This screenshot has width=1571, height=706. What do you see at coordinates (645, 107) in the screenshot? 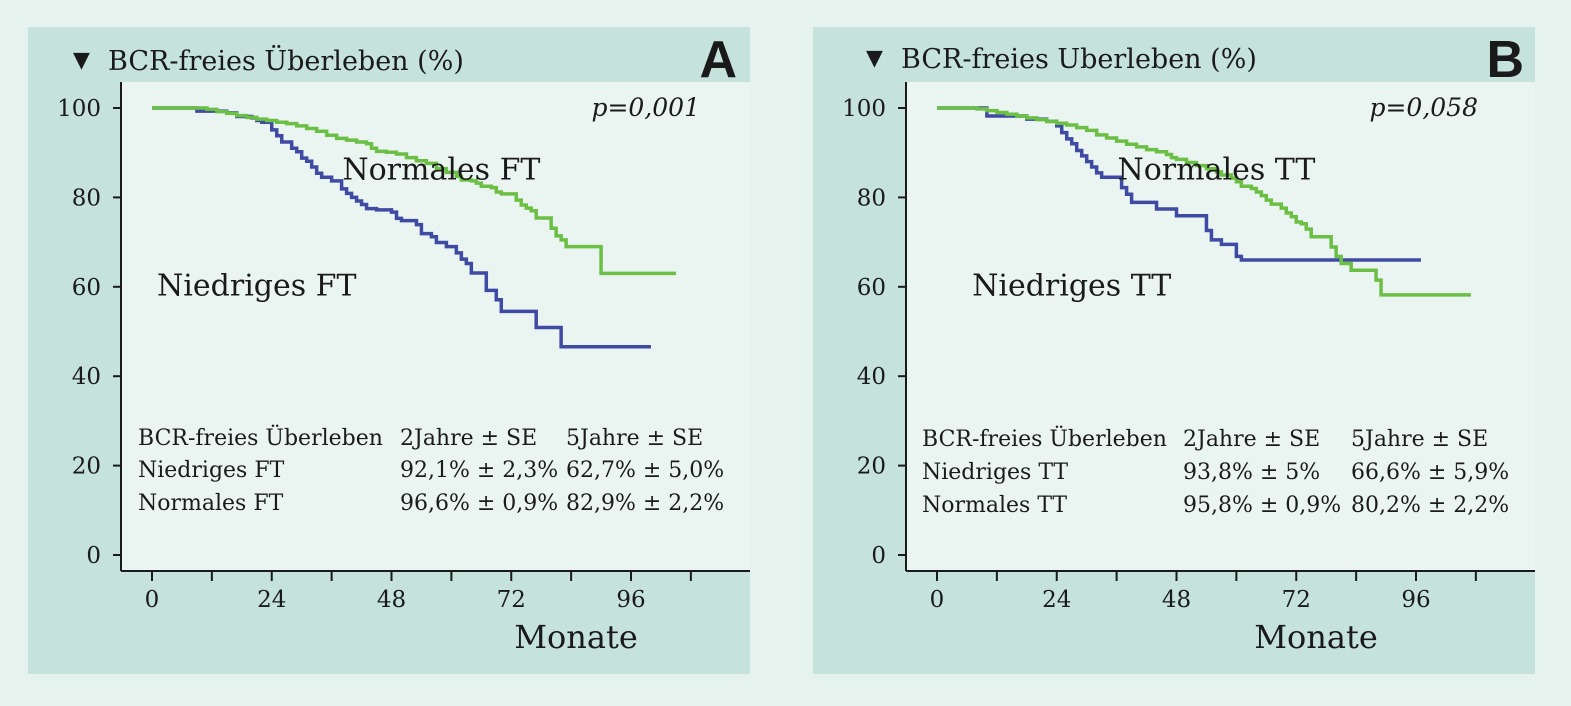
I see `p-value: p=0,001` at bounding box center [645, 107].